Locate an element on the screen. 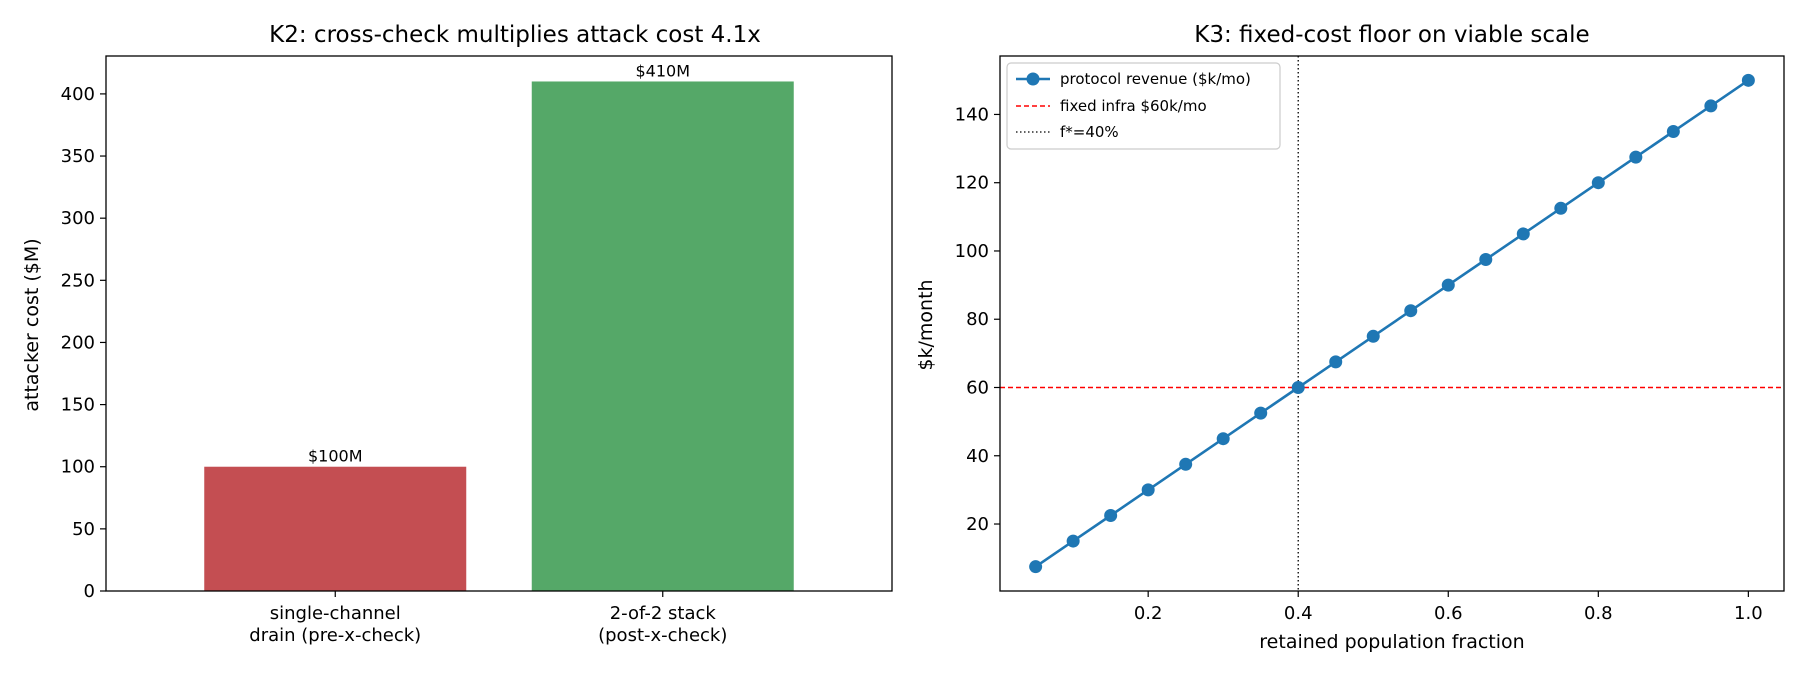 The image size is (1800, 675). k2-x-tick-label-1-line-2: drain (pre-x-check) is located at coordinates (335, 635).